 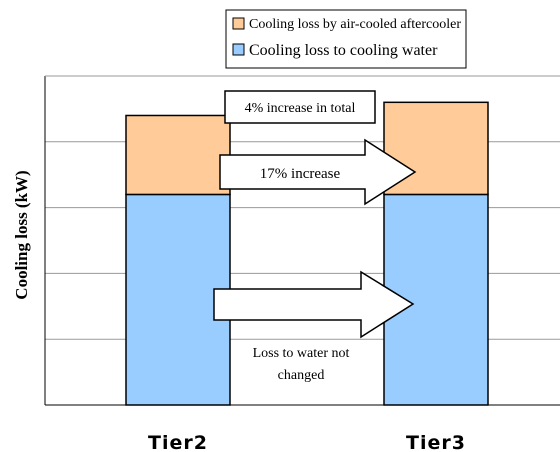 What do you see at coordinates (343, 50) in the screenshot?
I see `legend-label-water: Cooling loss to cooling water` at bounding box center [343, 50].